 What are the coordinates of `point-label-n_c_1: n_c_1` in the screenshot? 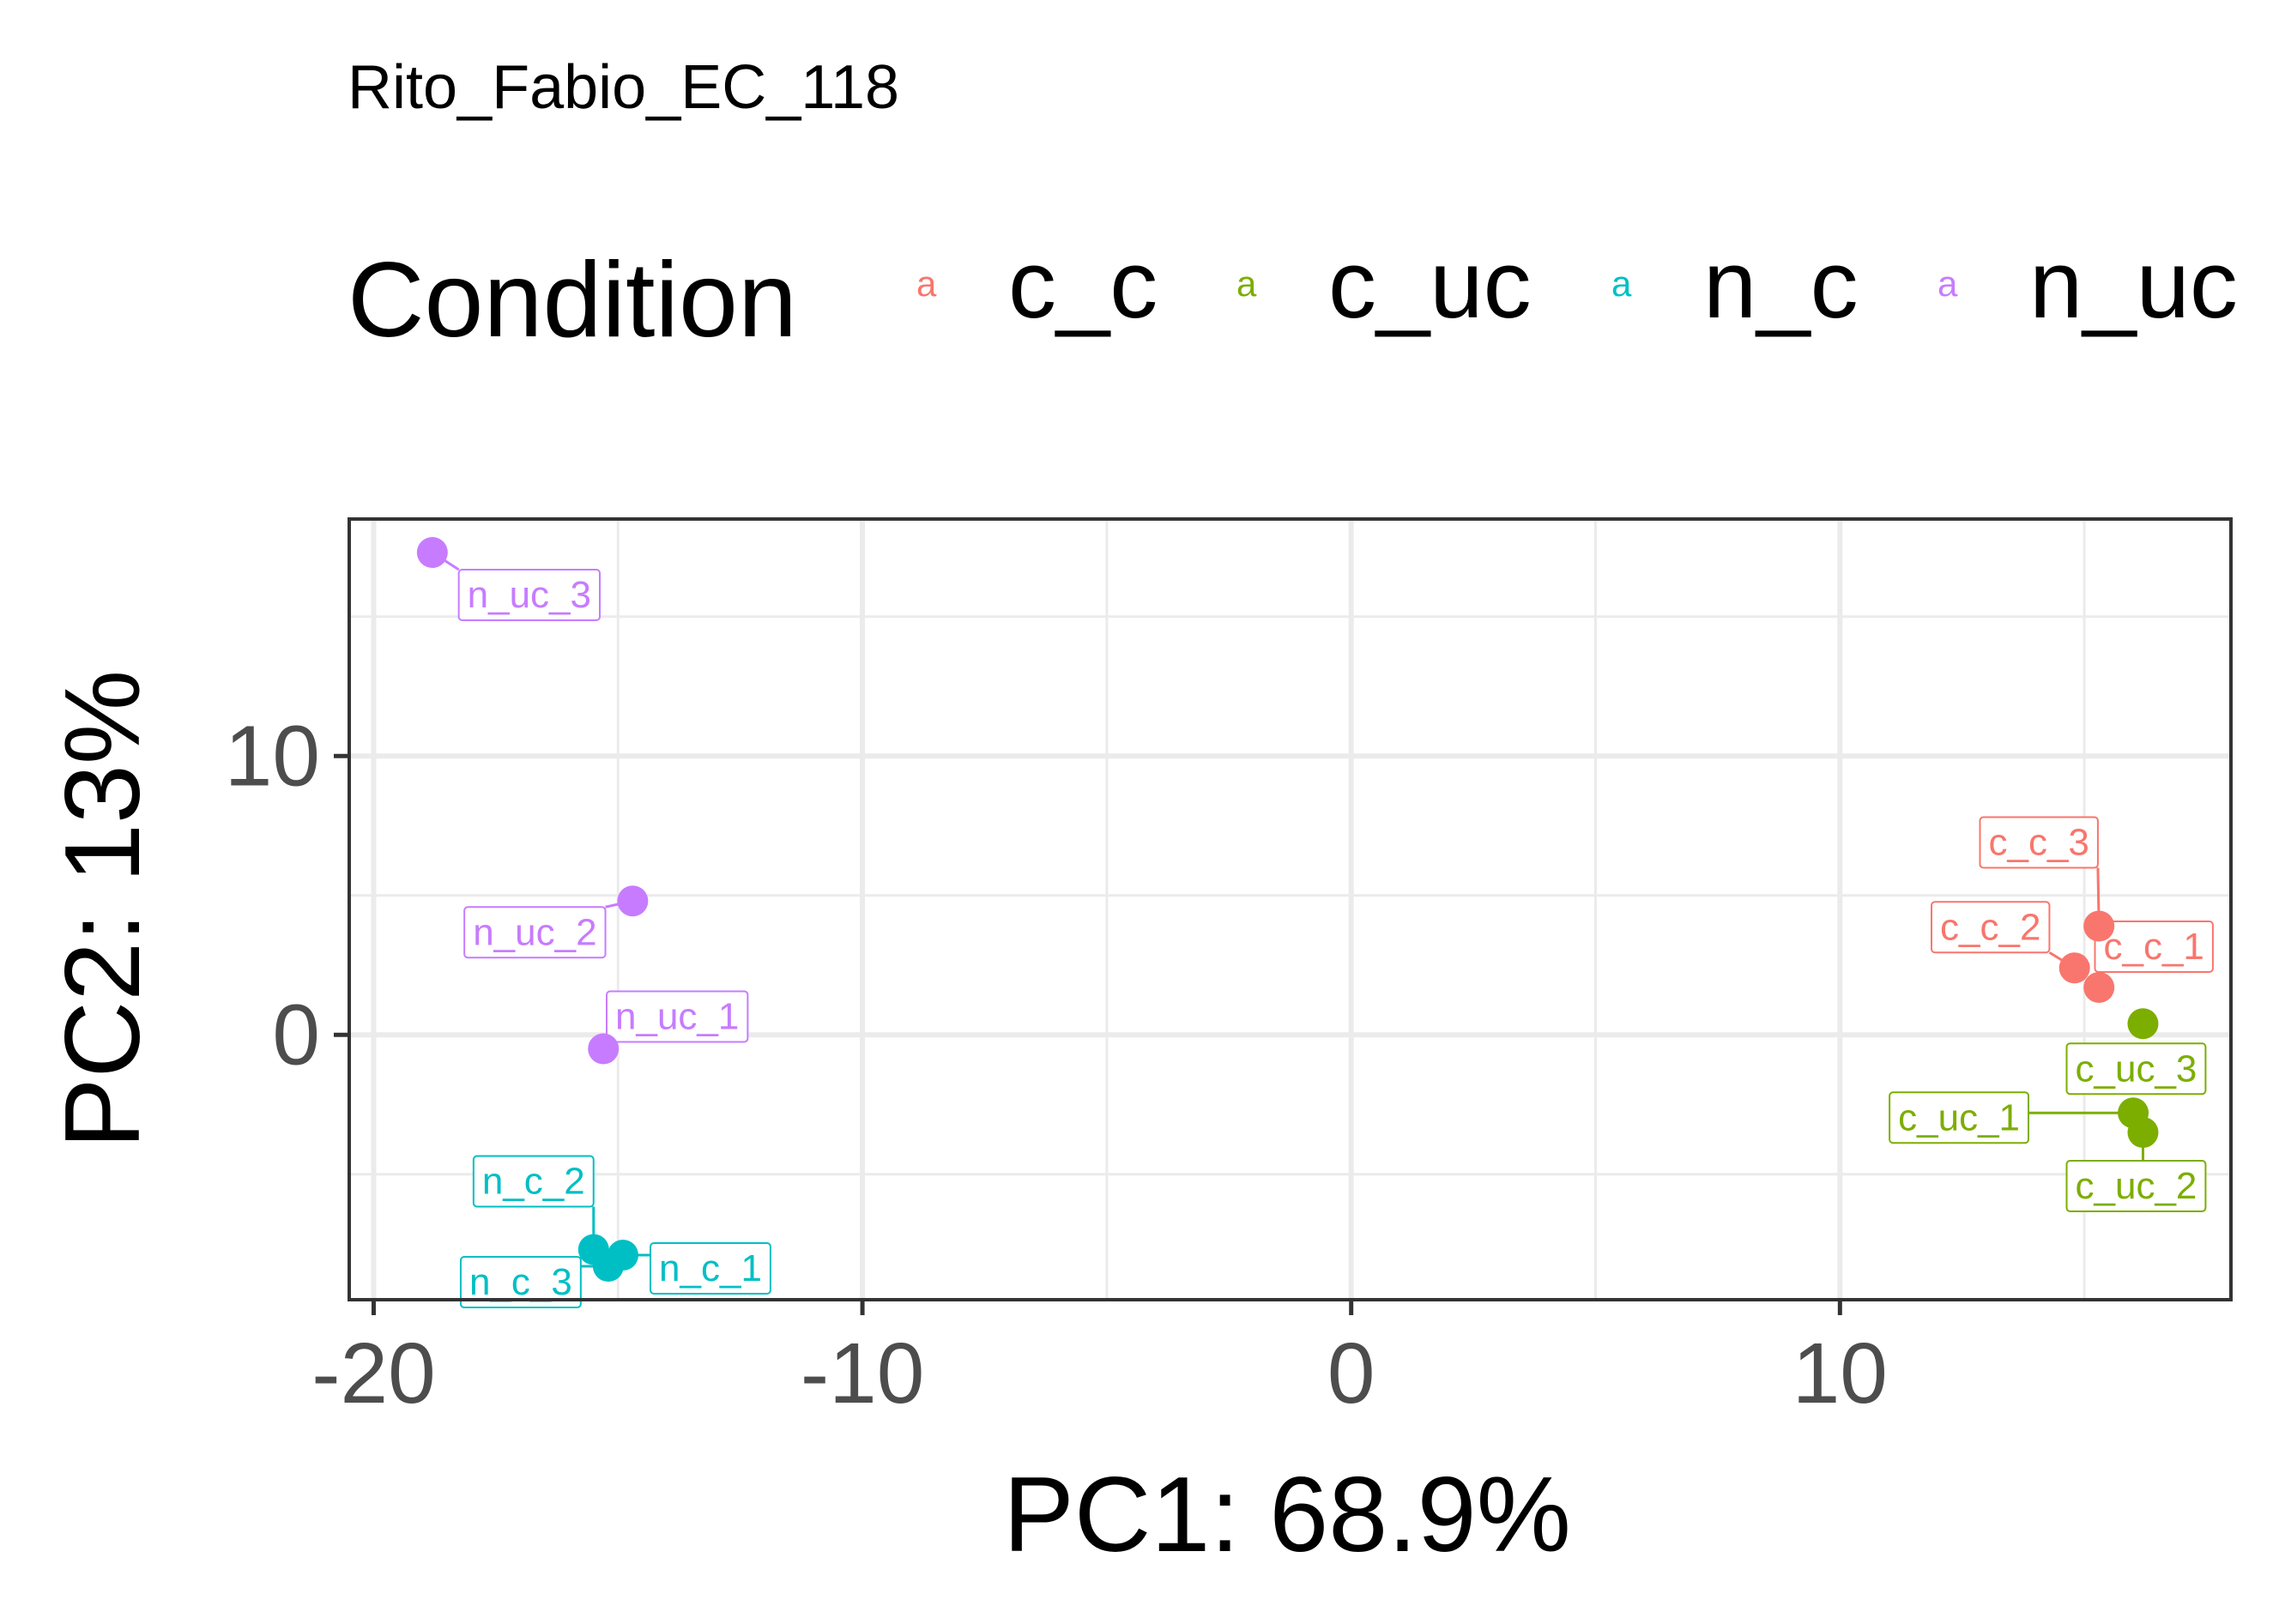 It's located at (710, 1268).